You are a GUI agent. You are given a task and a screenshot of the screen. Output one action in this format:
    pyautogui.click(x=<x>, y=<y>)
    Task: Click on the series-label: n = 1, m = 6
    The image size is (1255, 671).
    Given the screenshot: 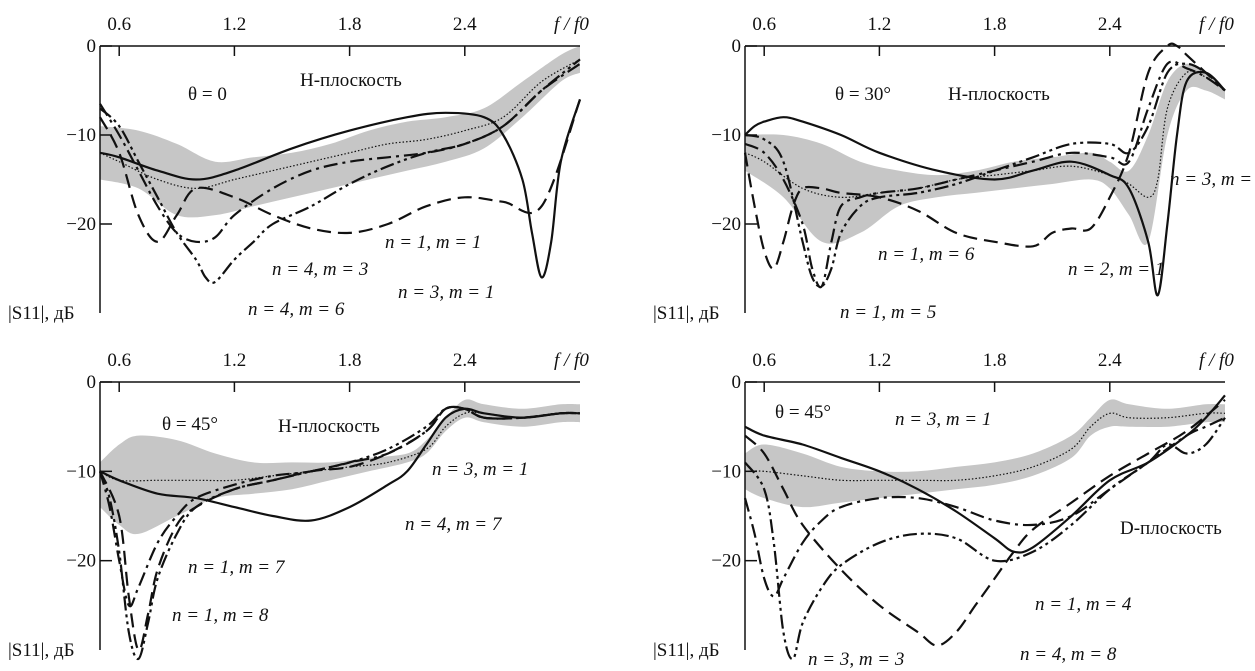 What is the action you would take?
    pyautogui.click(x=926, y=254)
    